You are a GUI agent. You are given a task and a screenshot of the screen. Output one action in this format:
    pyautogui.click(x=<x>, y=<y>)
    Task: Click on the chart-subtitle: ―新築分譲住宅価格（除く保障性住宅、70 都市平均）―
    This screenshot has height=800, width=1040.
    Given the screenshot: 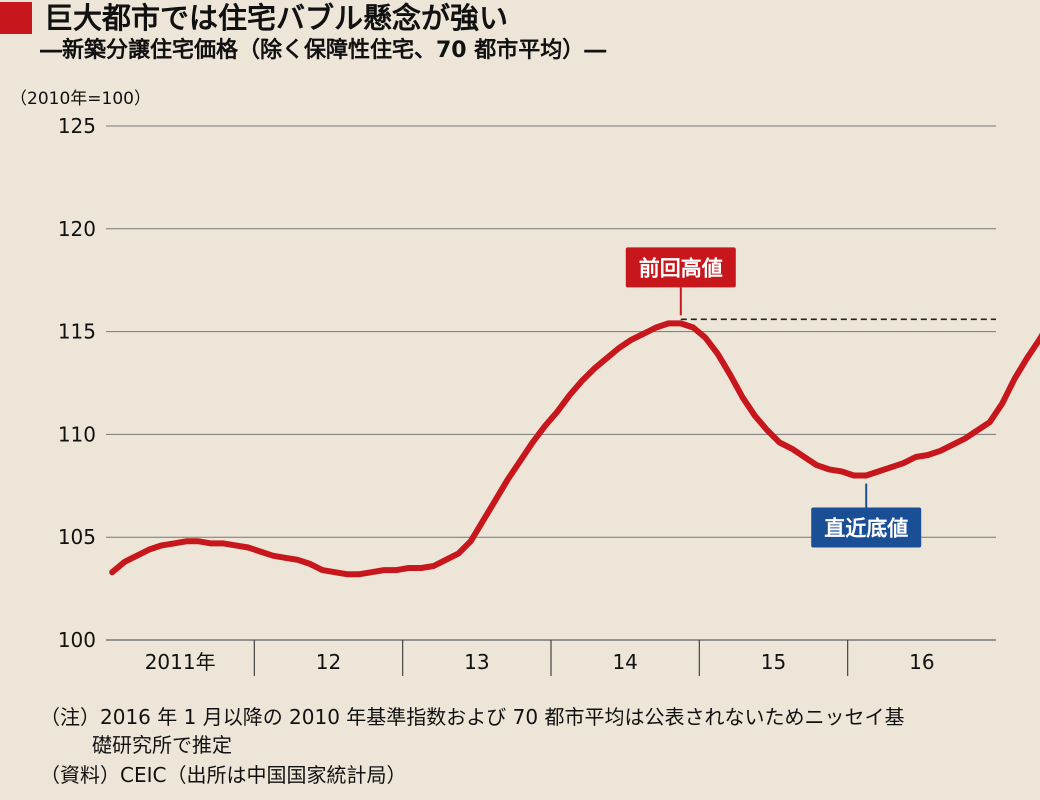 What is the action you would take?
    pyautogui.click(x=323, y=50)
    